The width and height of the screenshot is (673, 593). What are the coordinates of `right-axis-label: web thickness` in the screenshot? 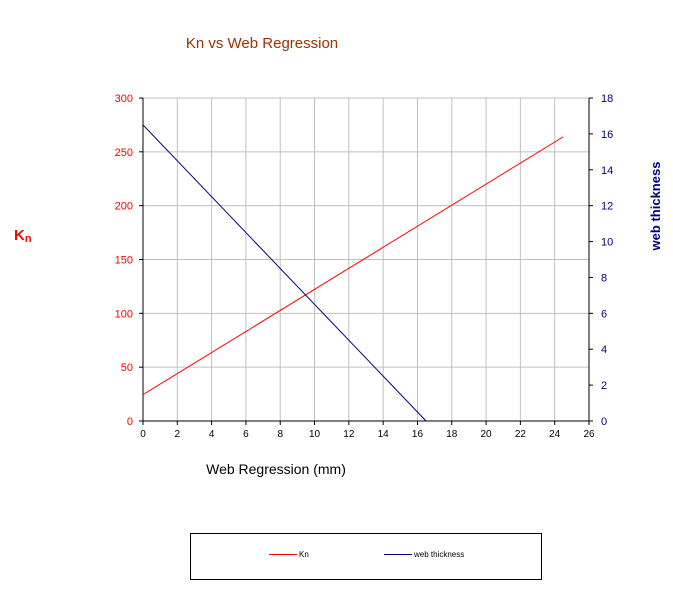 It's located at (655, 207).